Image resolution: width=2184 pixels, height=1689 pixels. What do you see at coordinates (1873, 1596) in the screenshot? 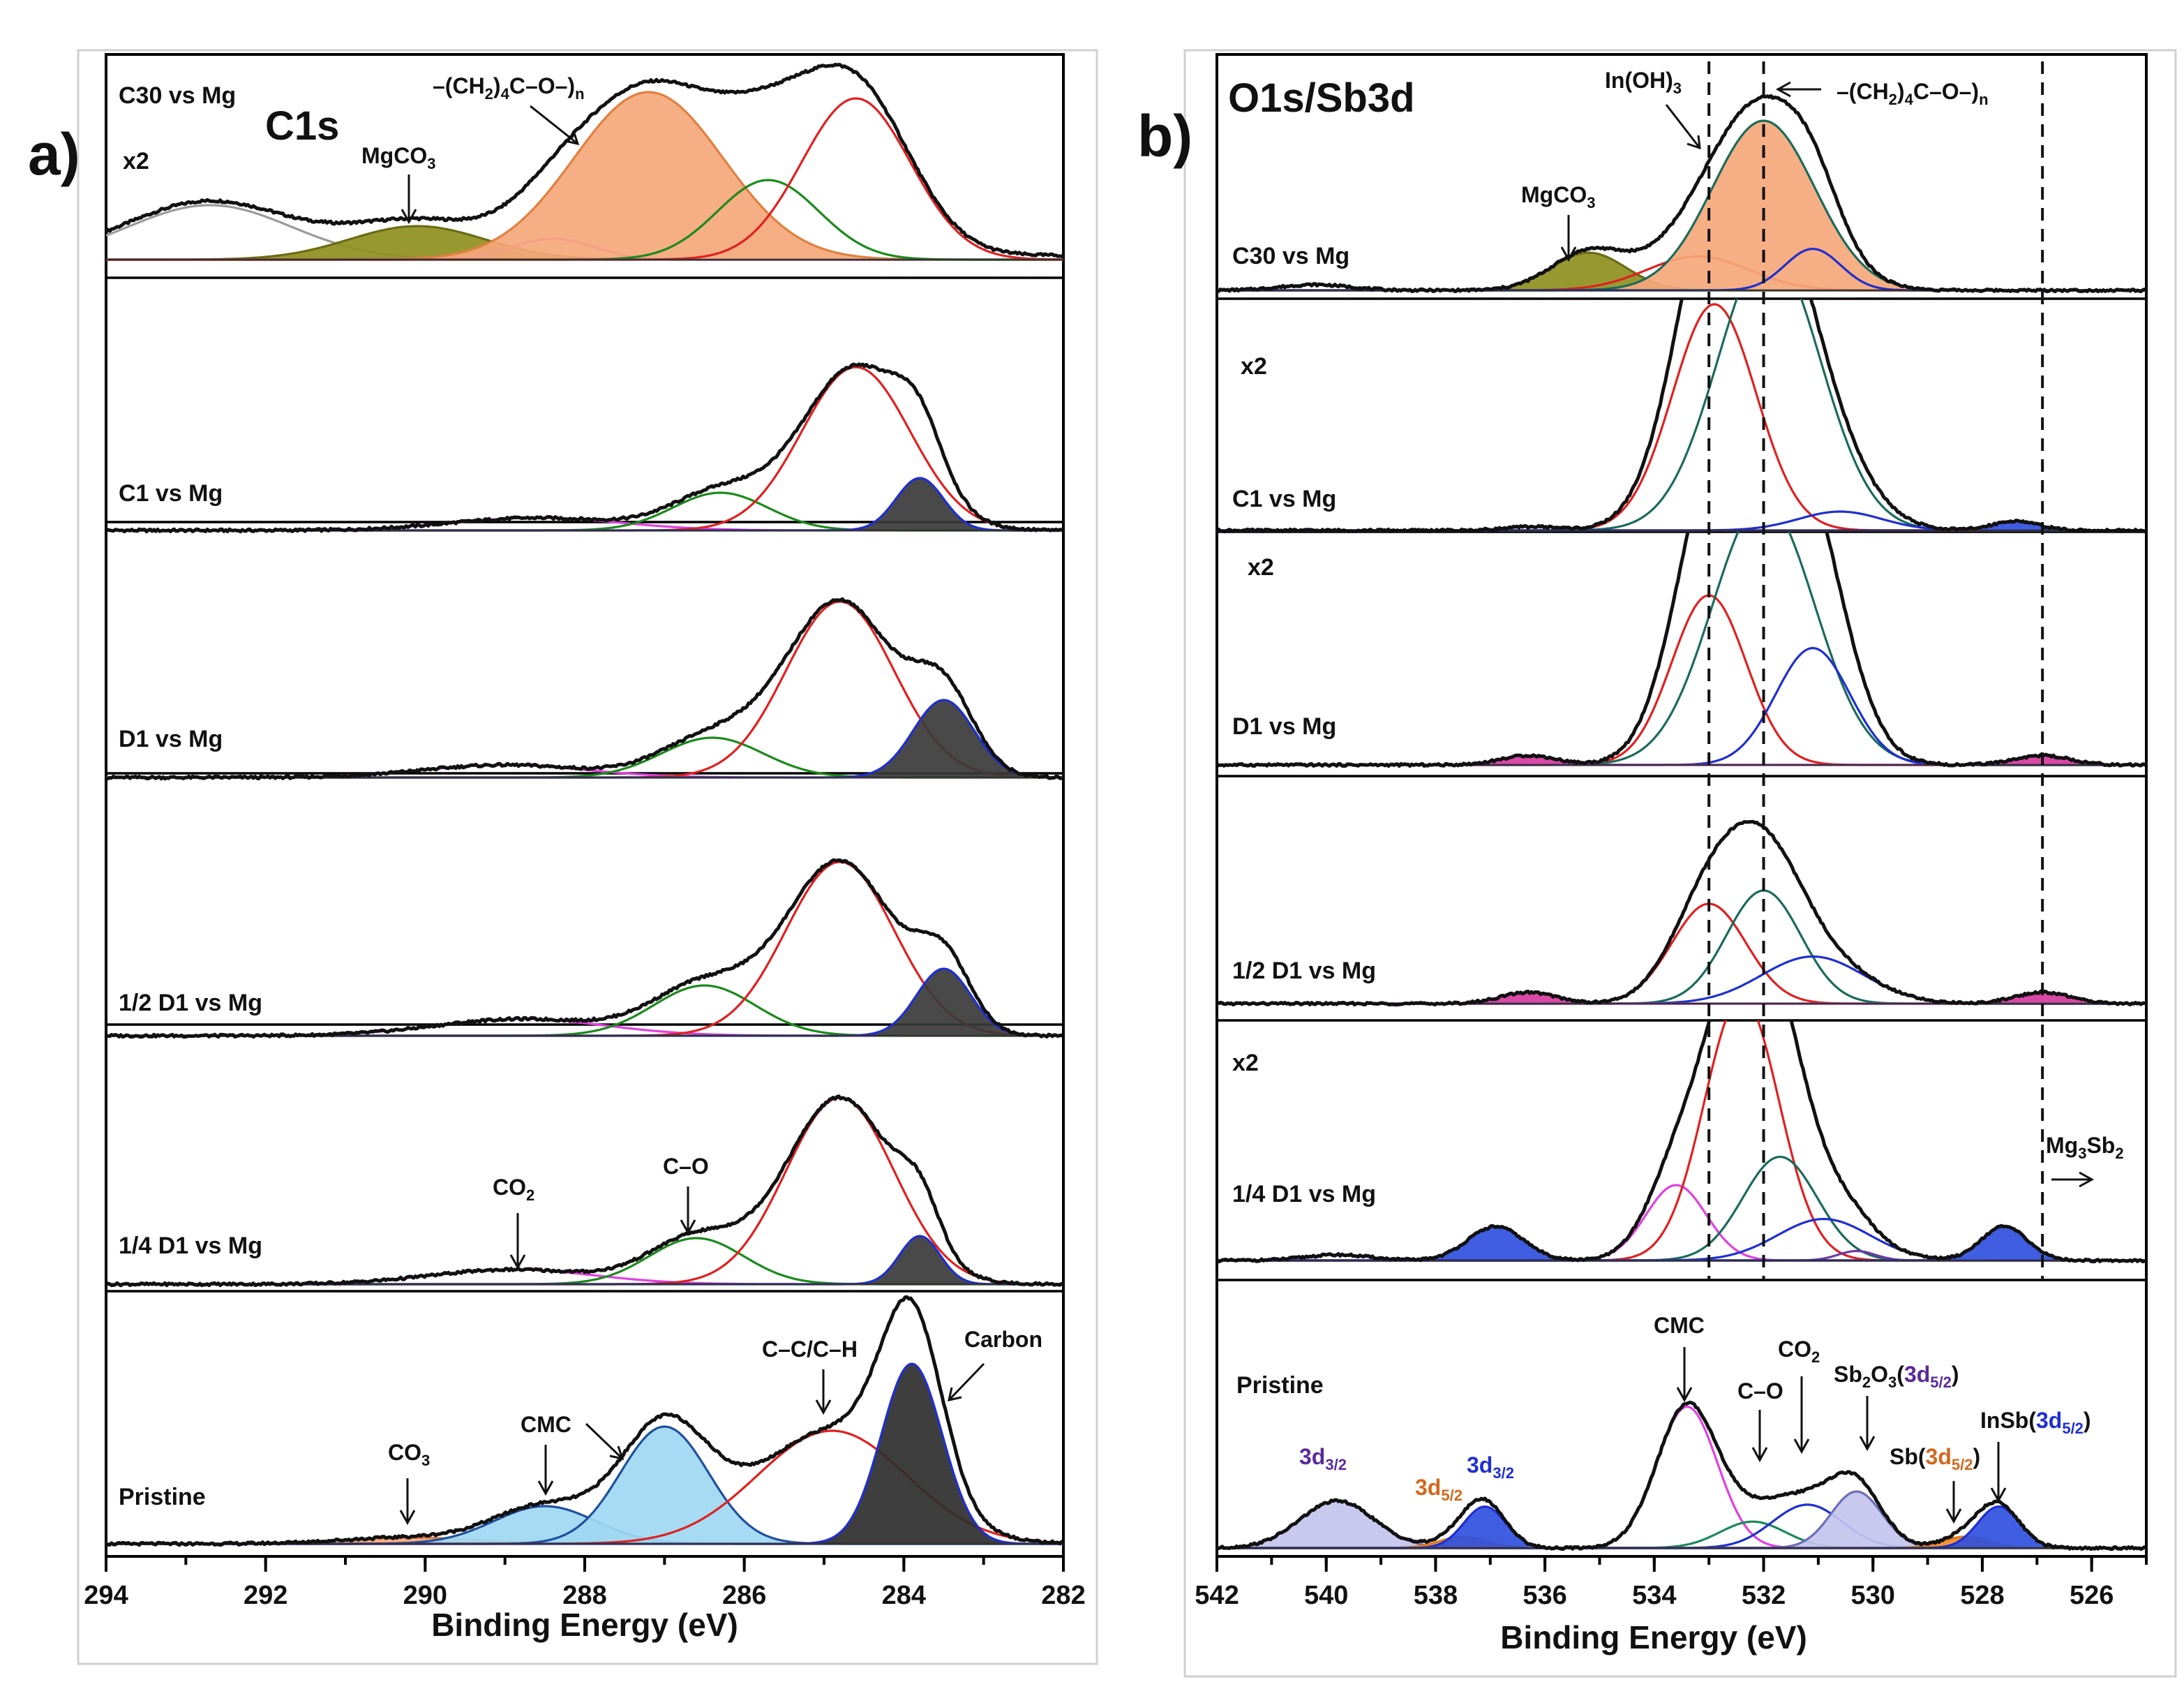
I see `x-tick-label: 530` at bounding box center [1873, 1596].